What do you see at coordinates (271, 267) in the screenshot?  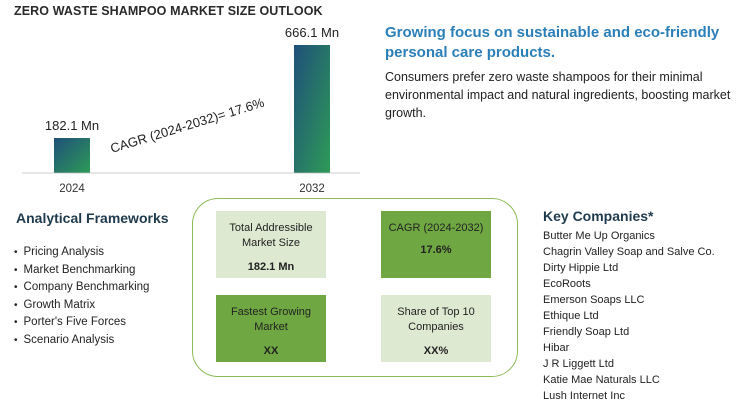 I see `metric-value: 182.1 Mn` at bounding box center [271, 267].